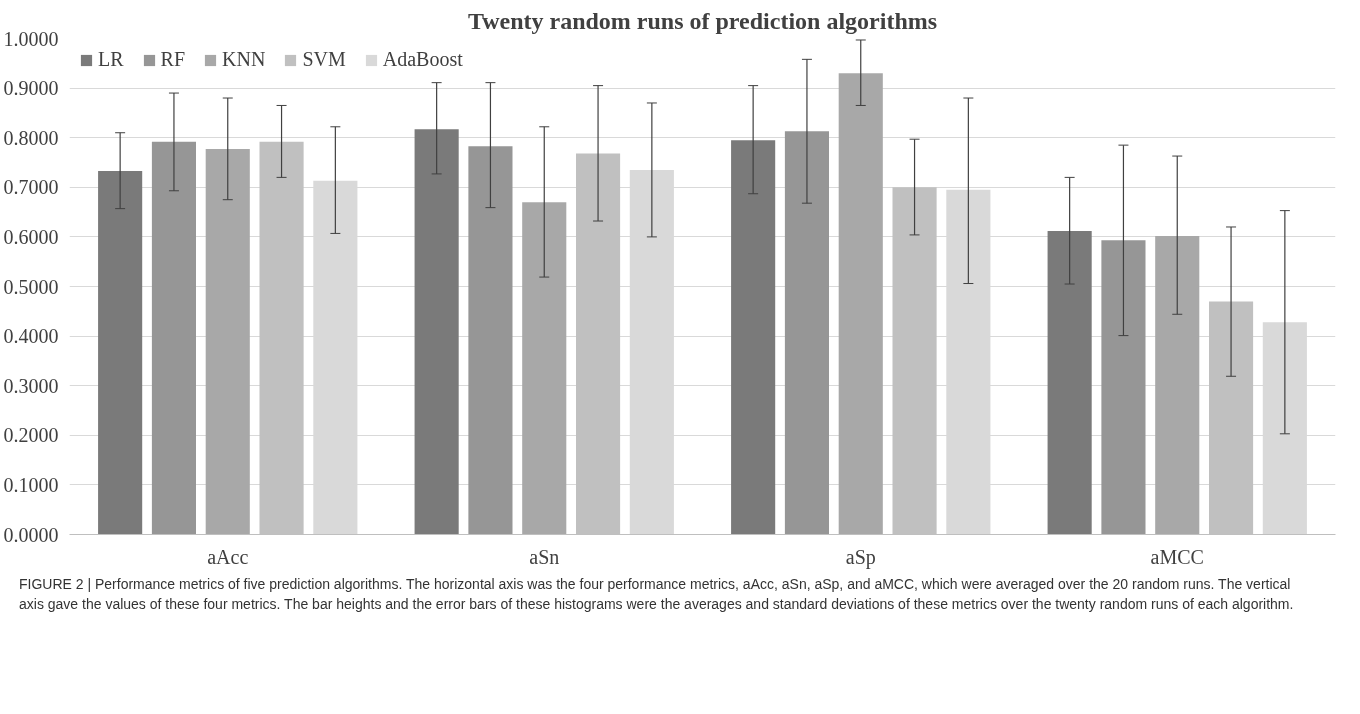  I want to click on x-tick-label: aSn, so click(544, 556).